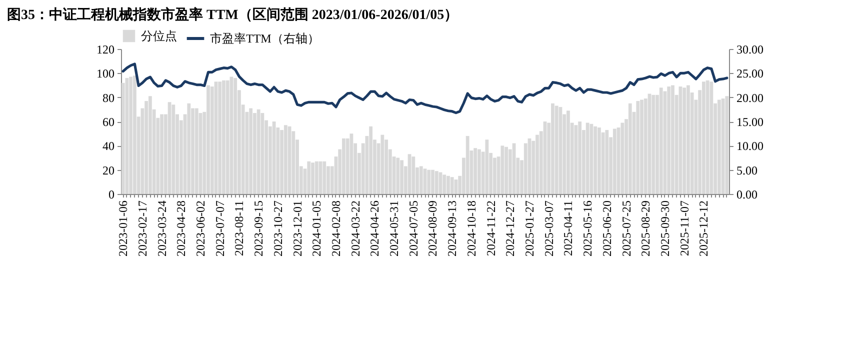 This screenshot has width=862, height=341. I want to click on x-tick-label: 2023-07-07, so click(219, 228).